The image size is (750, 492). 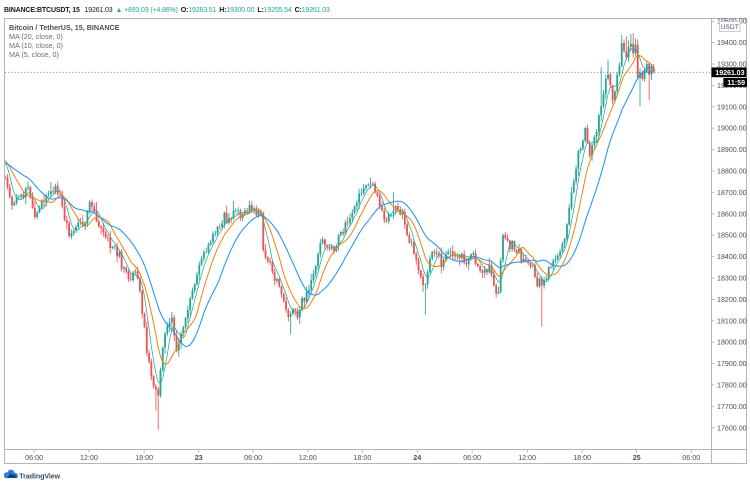 What do you see at coordinates (637, 457) in the screenshot?
I see `svg-text: 25` at bounding box center [637, 457].